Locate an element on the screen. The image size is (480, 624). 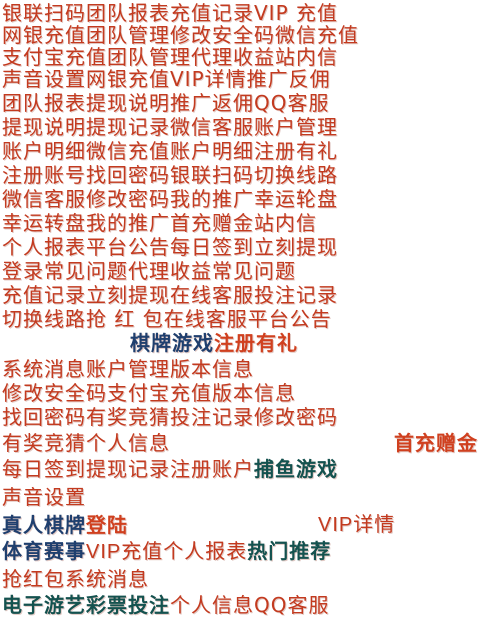
link-text: 热门推荐 is located at coordinates (289, 551).